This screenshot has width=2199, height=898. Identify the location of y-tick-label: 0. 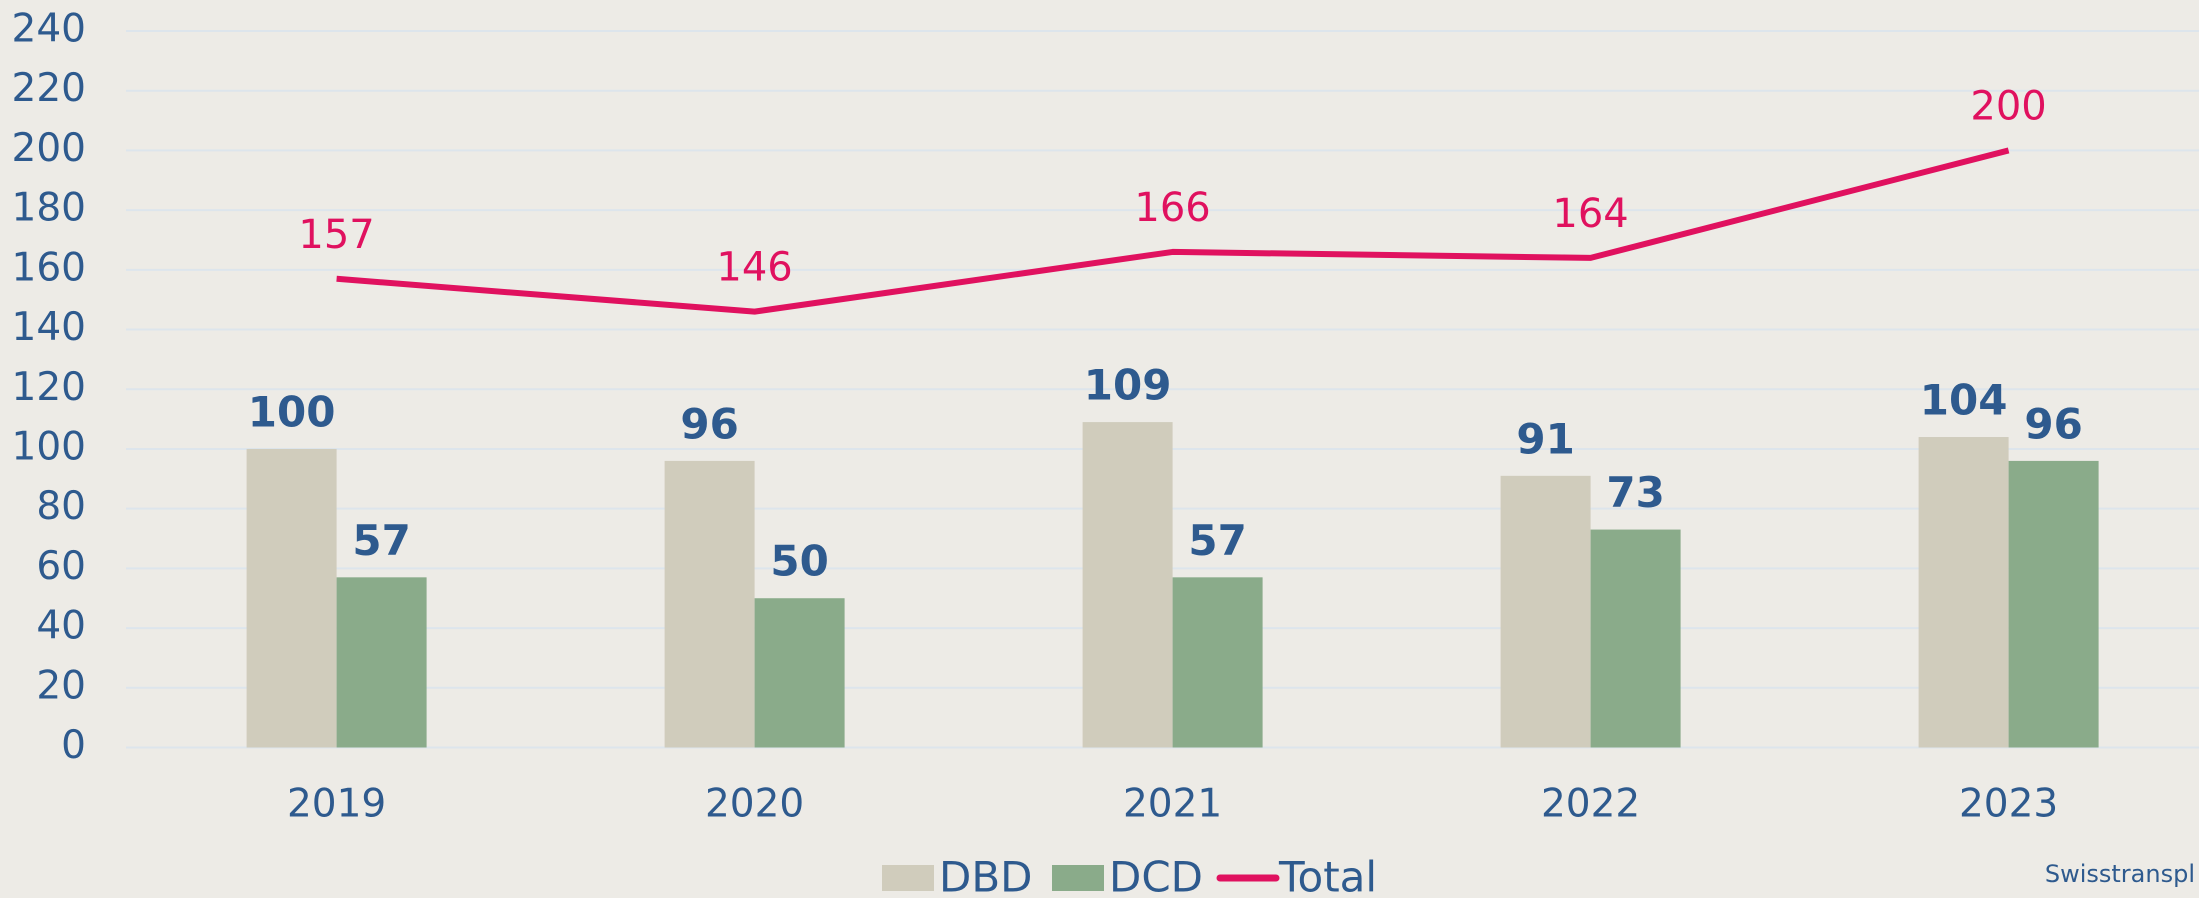
(73, 745).